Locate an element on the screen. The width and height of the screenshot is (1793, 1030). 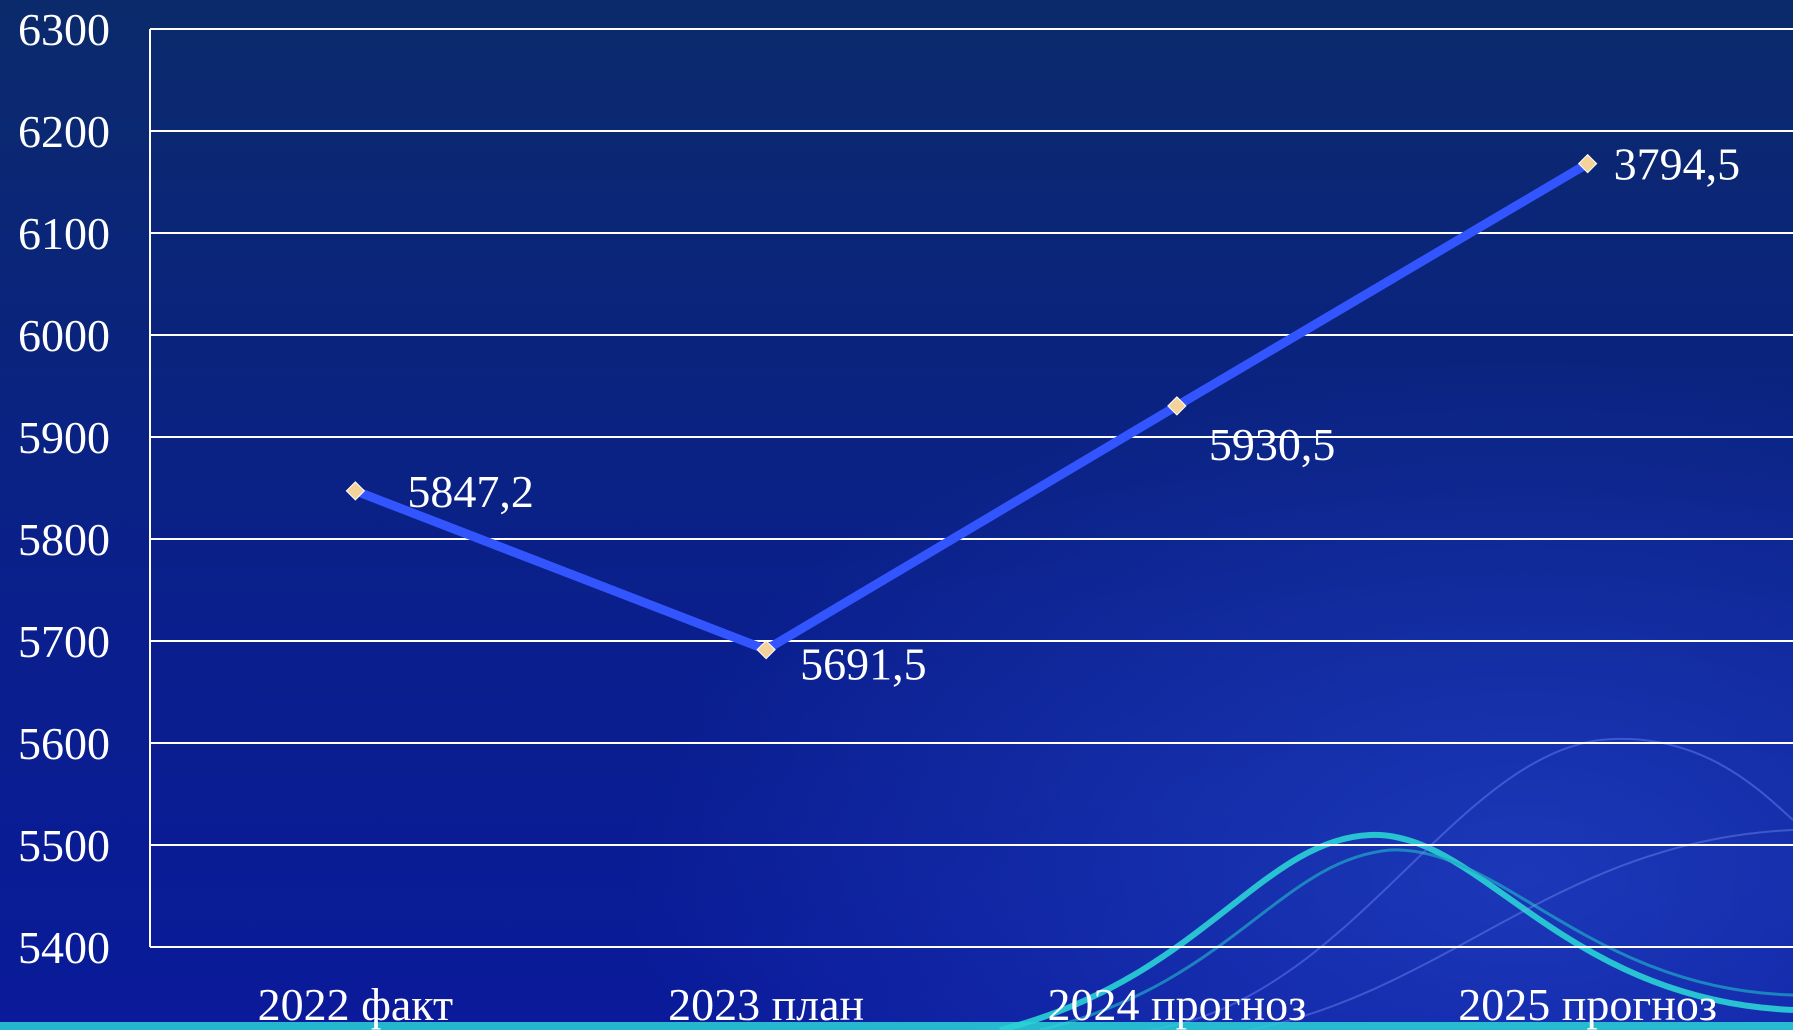
x-category-label: 2023 план is located at coordinates (766, 1004).